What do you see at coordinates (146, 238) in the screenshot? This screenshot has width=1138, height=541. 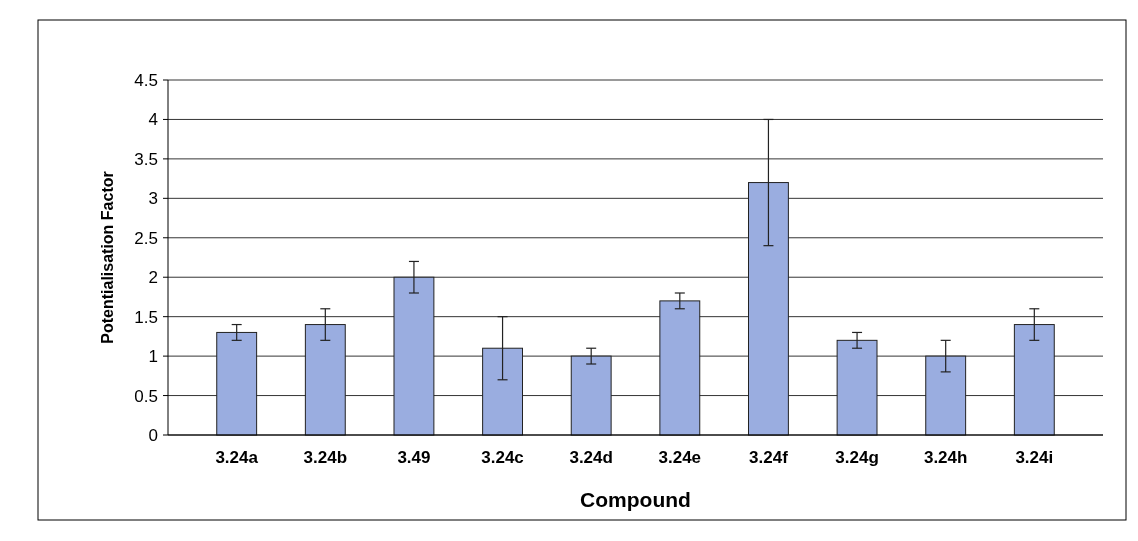 I see `y-tick-label: 2.5` at bounding box center [146, 238].